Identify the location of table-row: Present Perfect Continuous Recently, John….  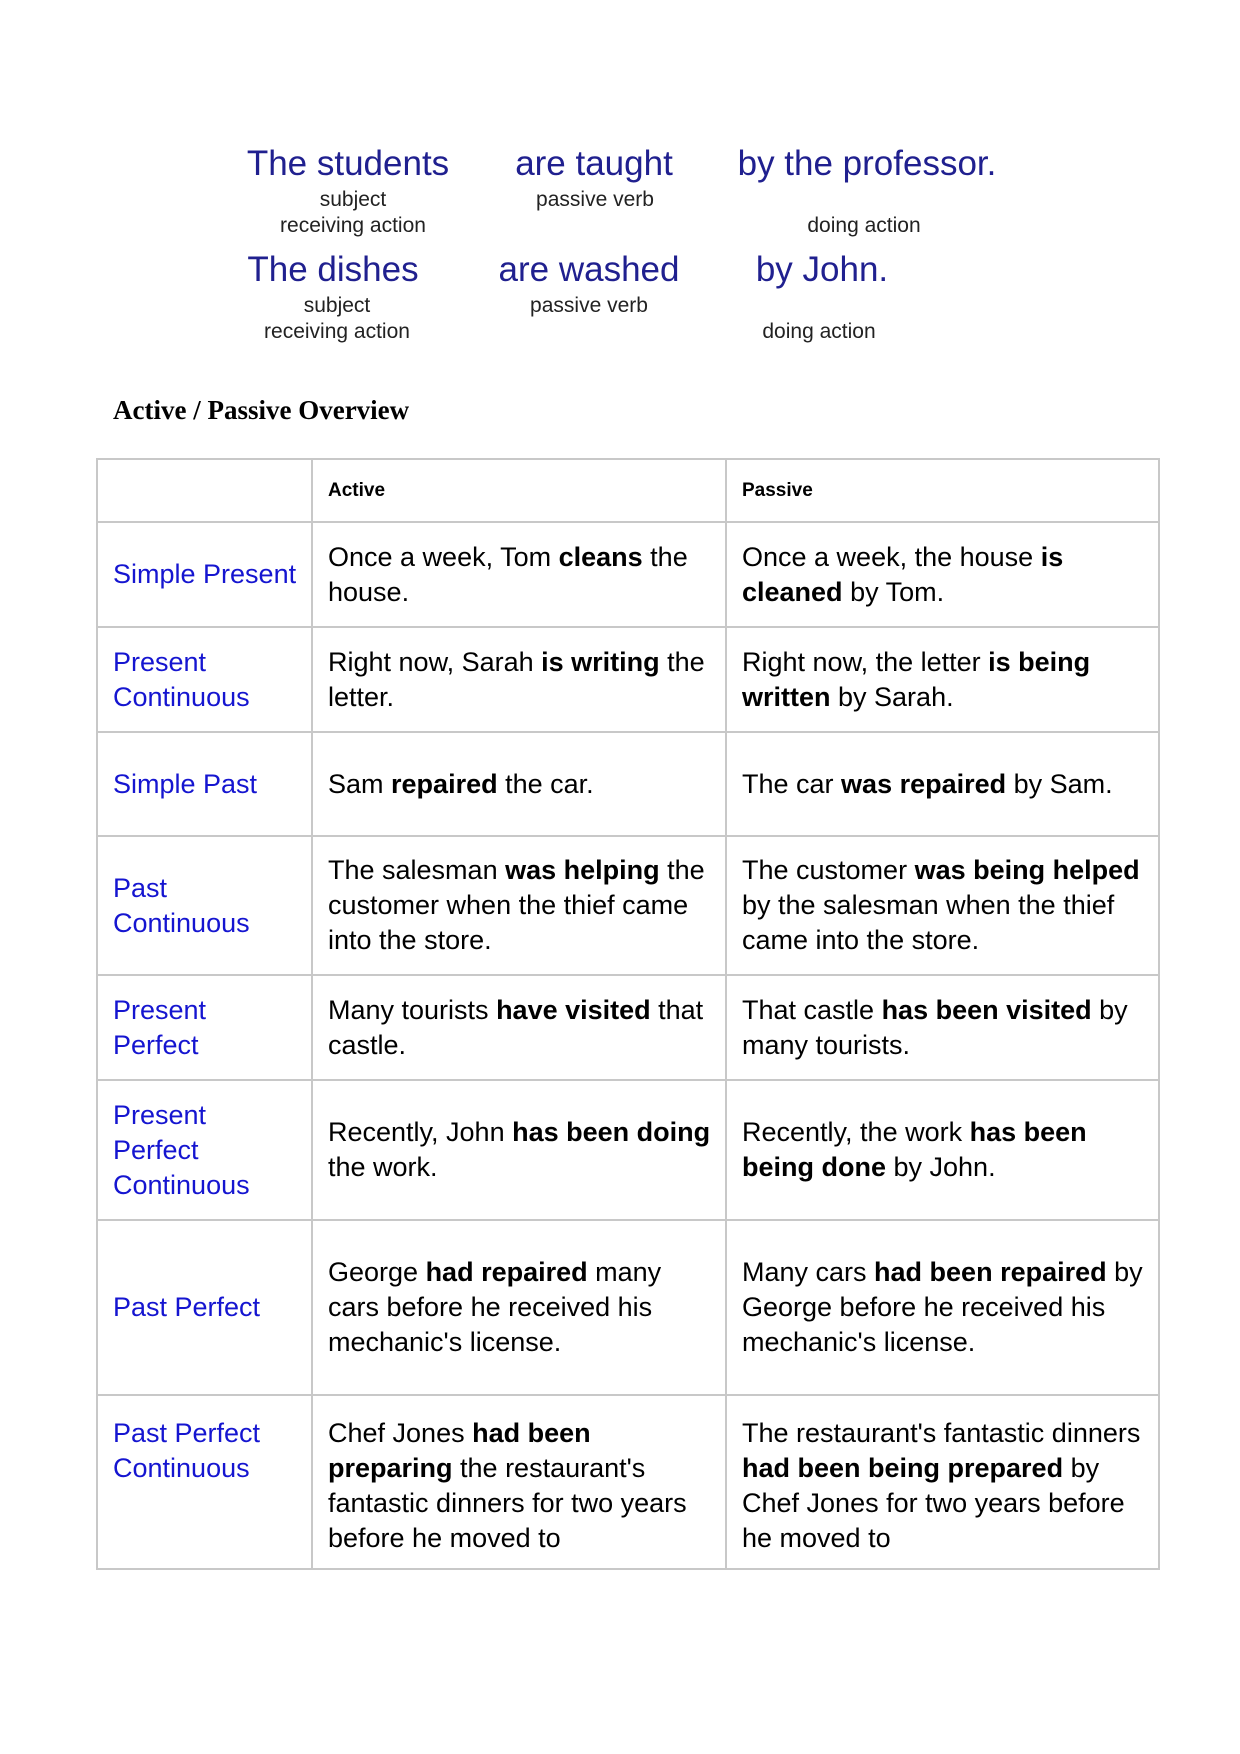
(628, 1151).